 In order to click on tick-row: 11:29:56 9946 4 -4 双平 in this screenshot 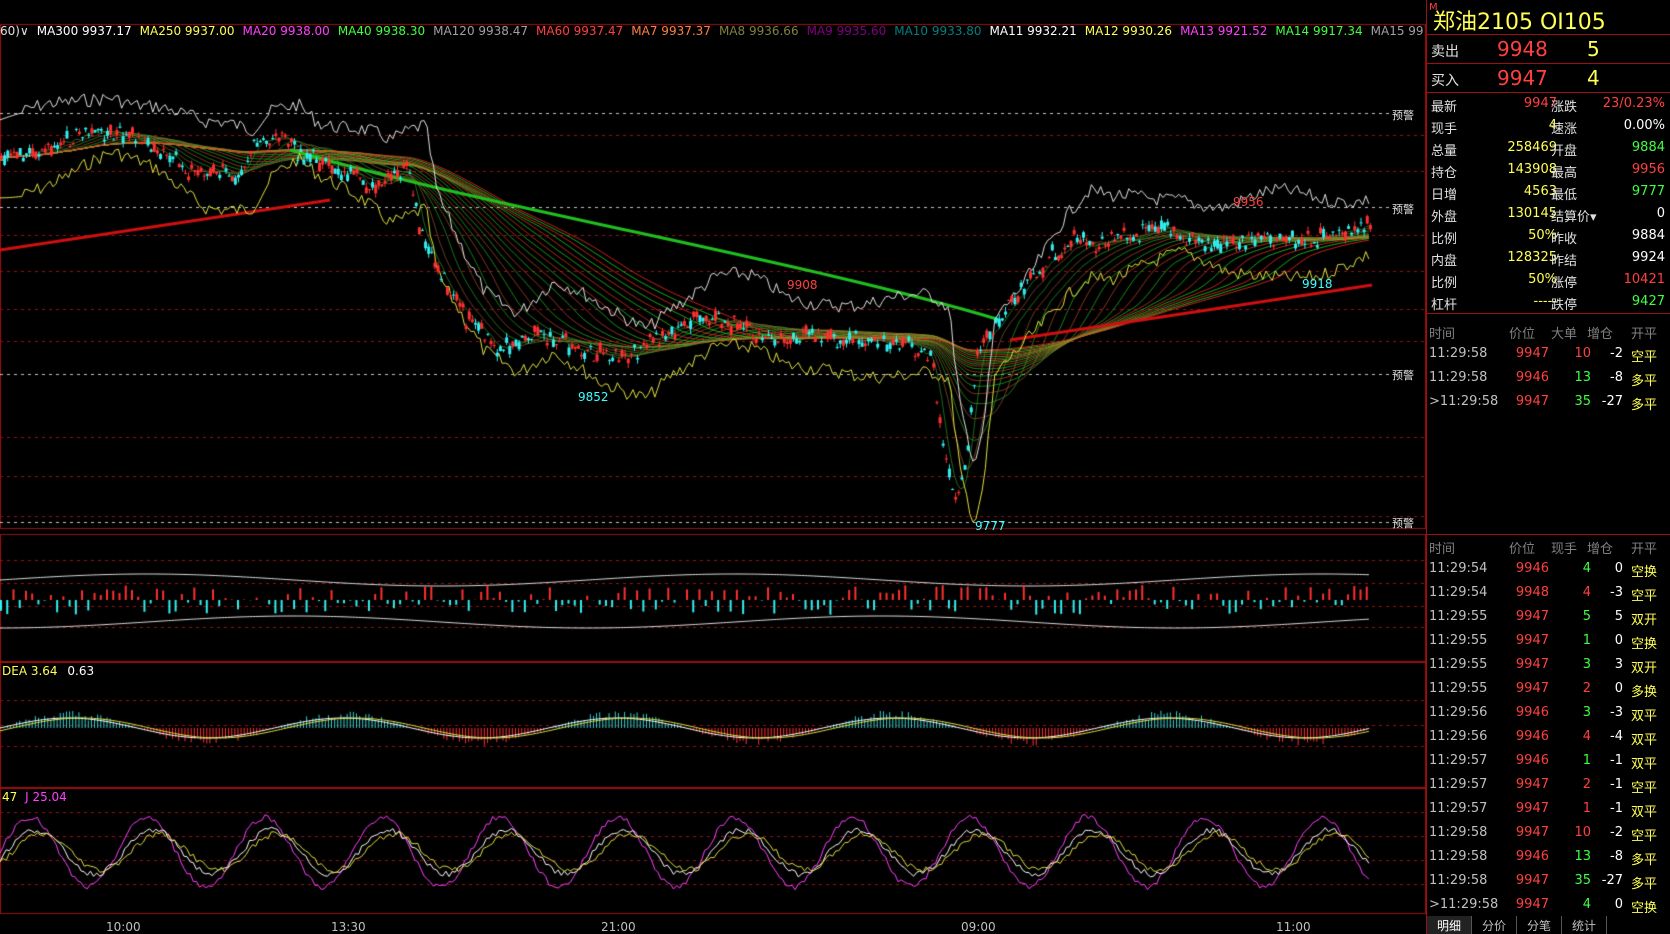, I will do `click(1548, 737)`.